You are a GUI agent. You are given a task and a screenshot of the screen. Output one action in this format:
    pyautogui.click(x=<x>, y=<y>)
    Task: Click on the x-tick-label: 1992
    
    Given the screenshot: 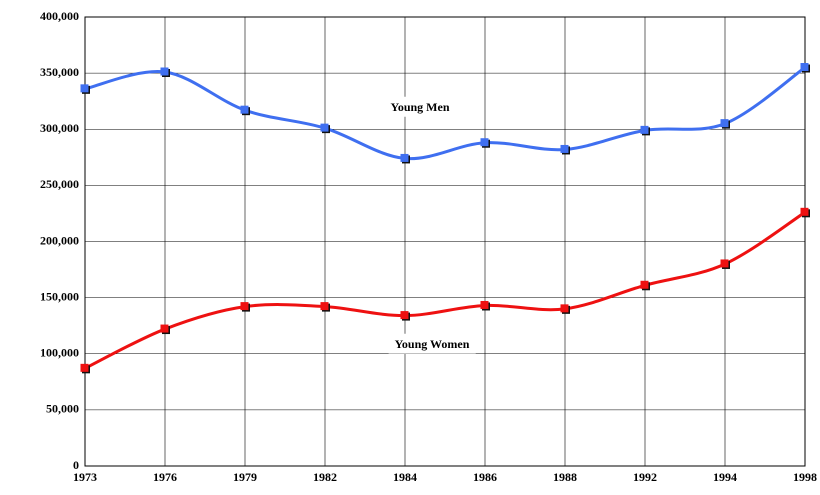 What is the action you would take?
    pyautogui.click(x=645, y=477)
    